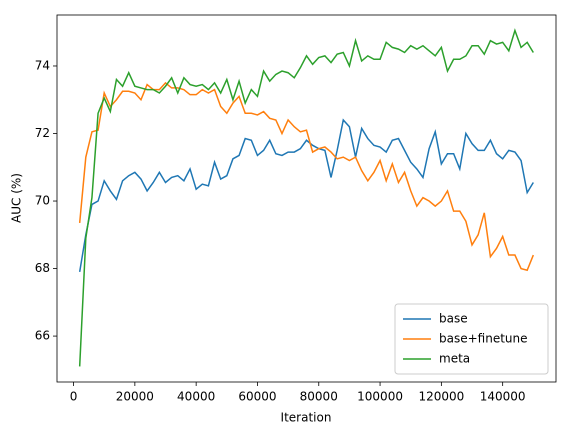 The width and height of the screenshot is (566, 436). What do you see at coordinates (319, 397) in the screenshot?
I see `x-tick-label: 80000` at bounding box center [319, 397].